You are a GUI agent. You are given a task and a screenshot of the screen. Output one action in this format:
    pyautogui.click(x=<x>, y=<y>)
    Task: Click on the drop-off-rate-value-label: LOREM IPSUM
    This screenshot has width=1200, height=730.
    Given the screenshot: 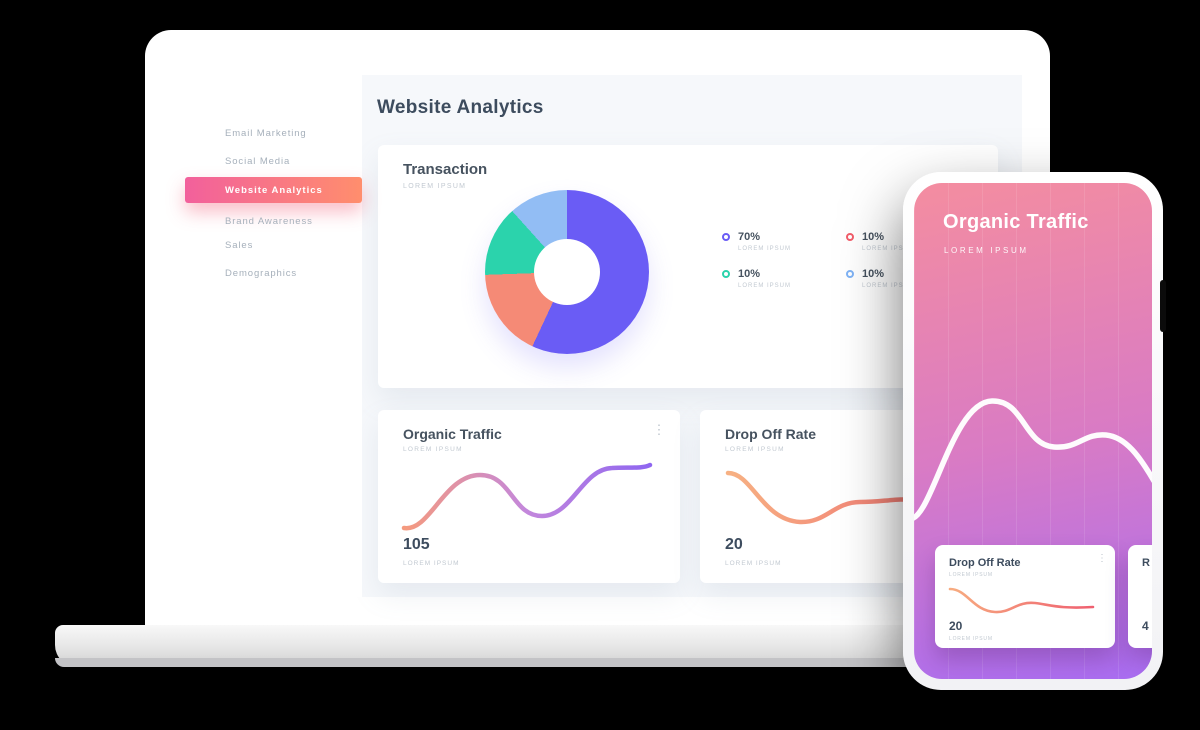 What is the action you would take?
    pyautogui.click(x=753, y=563)
    